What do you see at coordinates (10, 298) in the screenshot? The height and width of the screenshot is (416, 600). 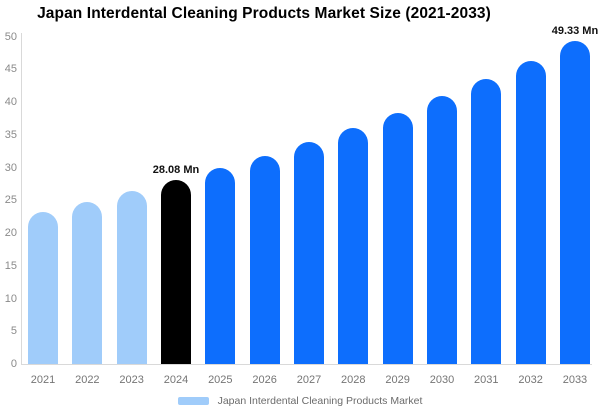 I see `y-axis-tick-label-10: 10` at bounding box center [10, 298].